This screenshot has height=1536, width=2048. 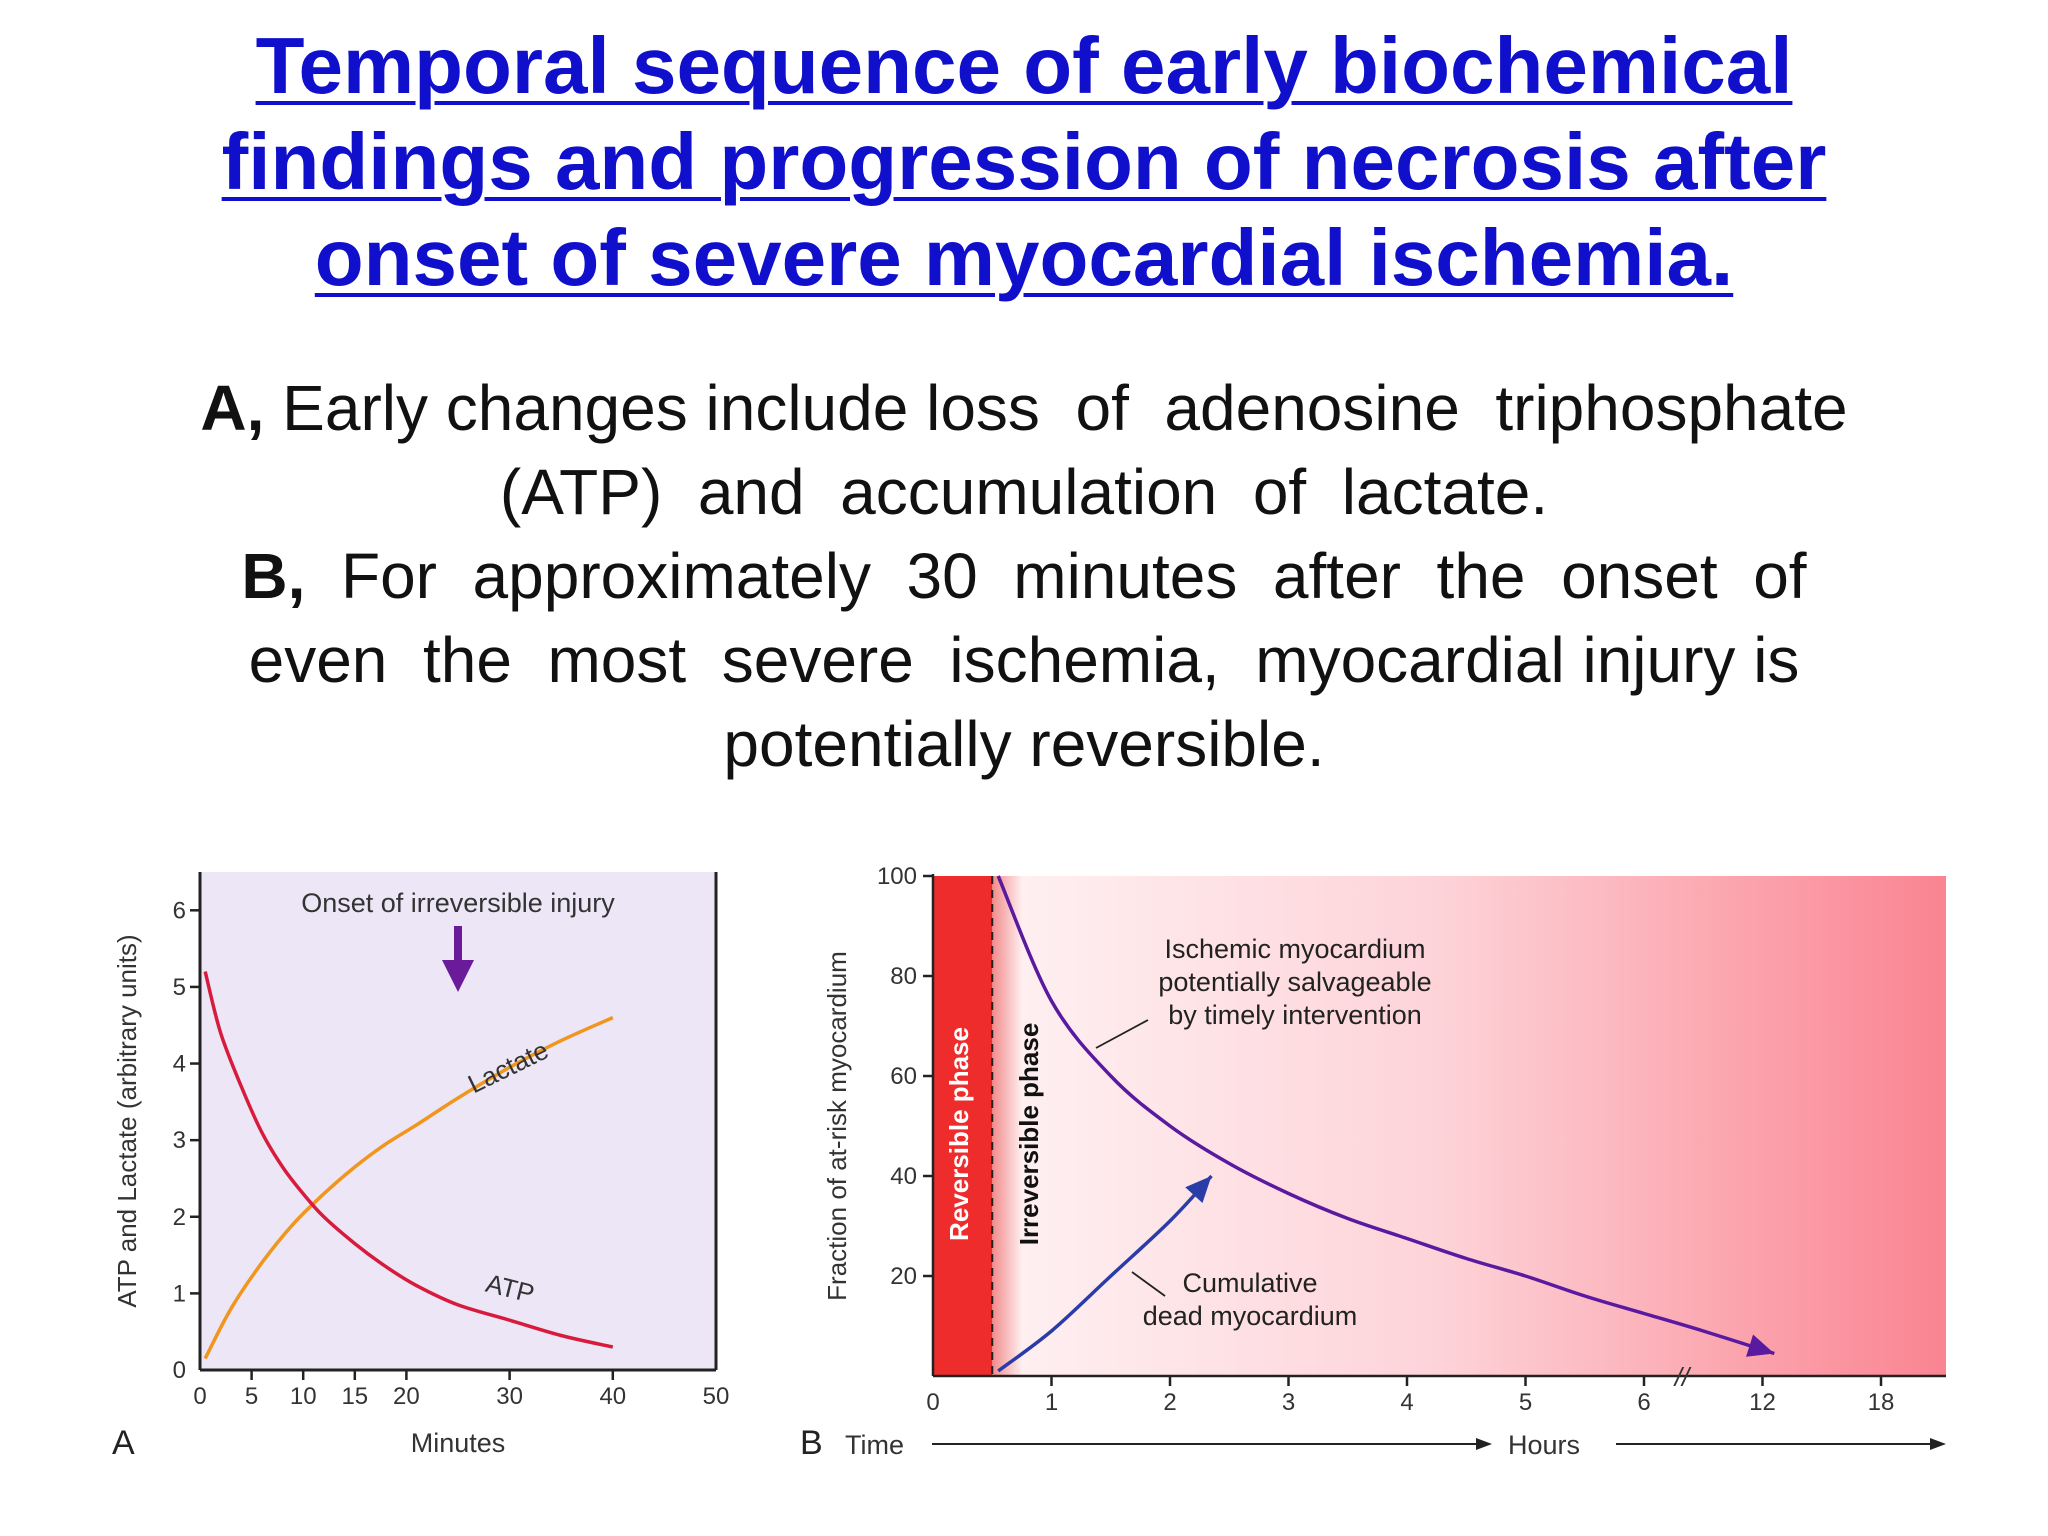 I want to click on chart-b-x-tick-label: 1, so click(x=1051, y=1402).